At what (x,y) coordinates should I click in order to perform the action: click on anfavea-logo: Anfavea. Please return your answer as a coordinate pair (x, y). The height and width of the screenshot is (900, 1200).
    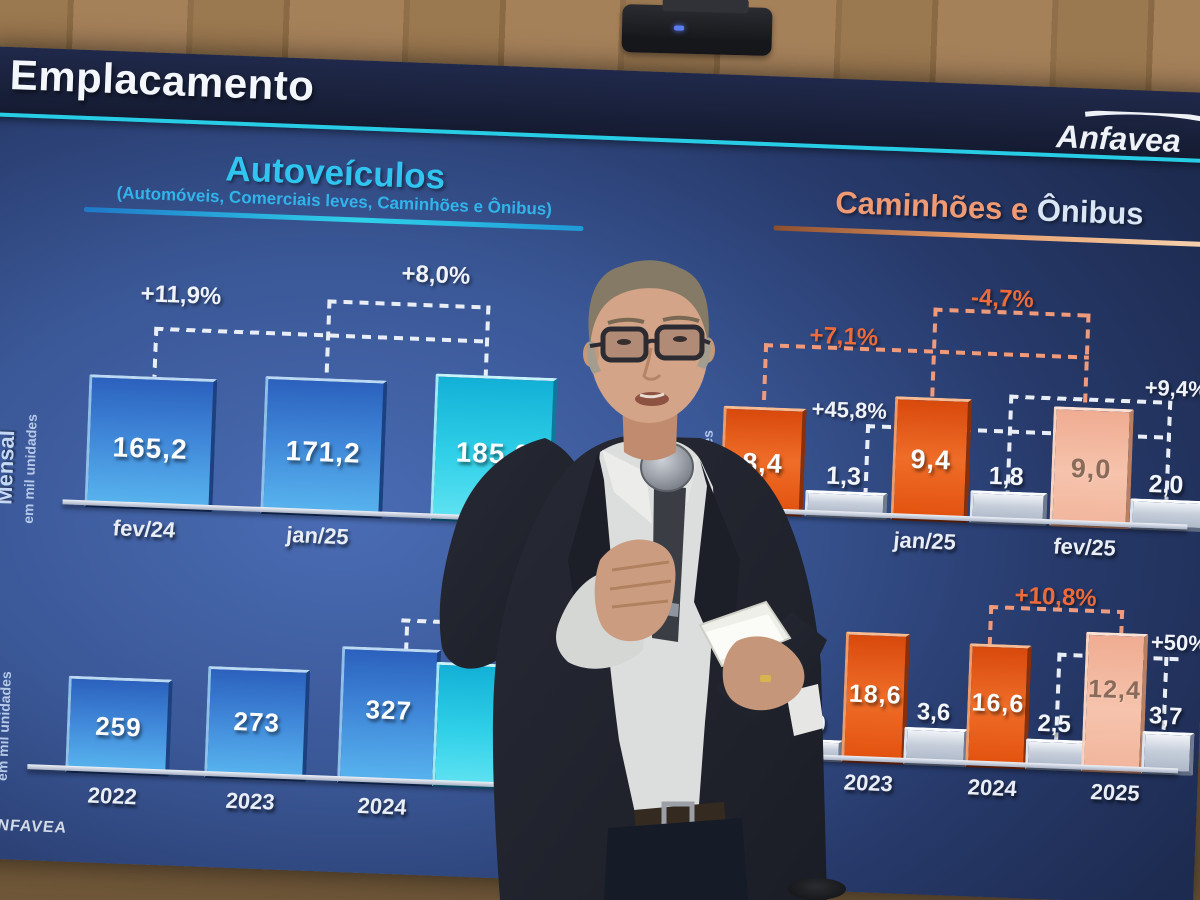
    Looking at the image, I should click on (1127, 134).